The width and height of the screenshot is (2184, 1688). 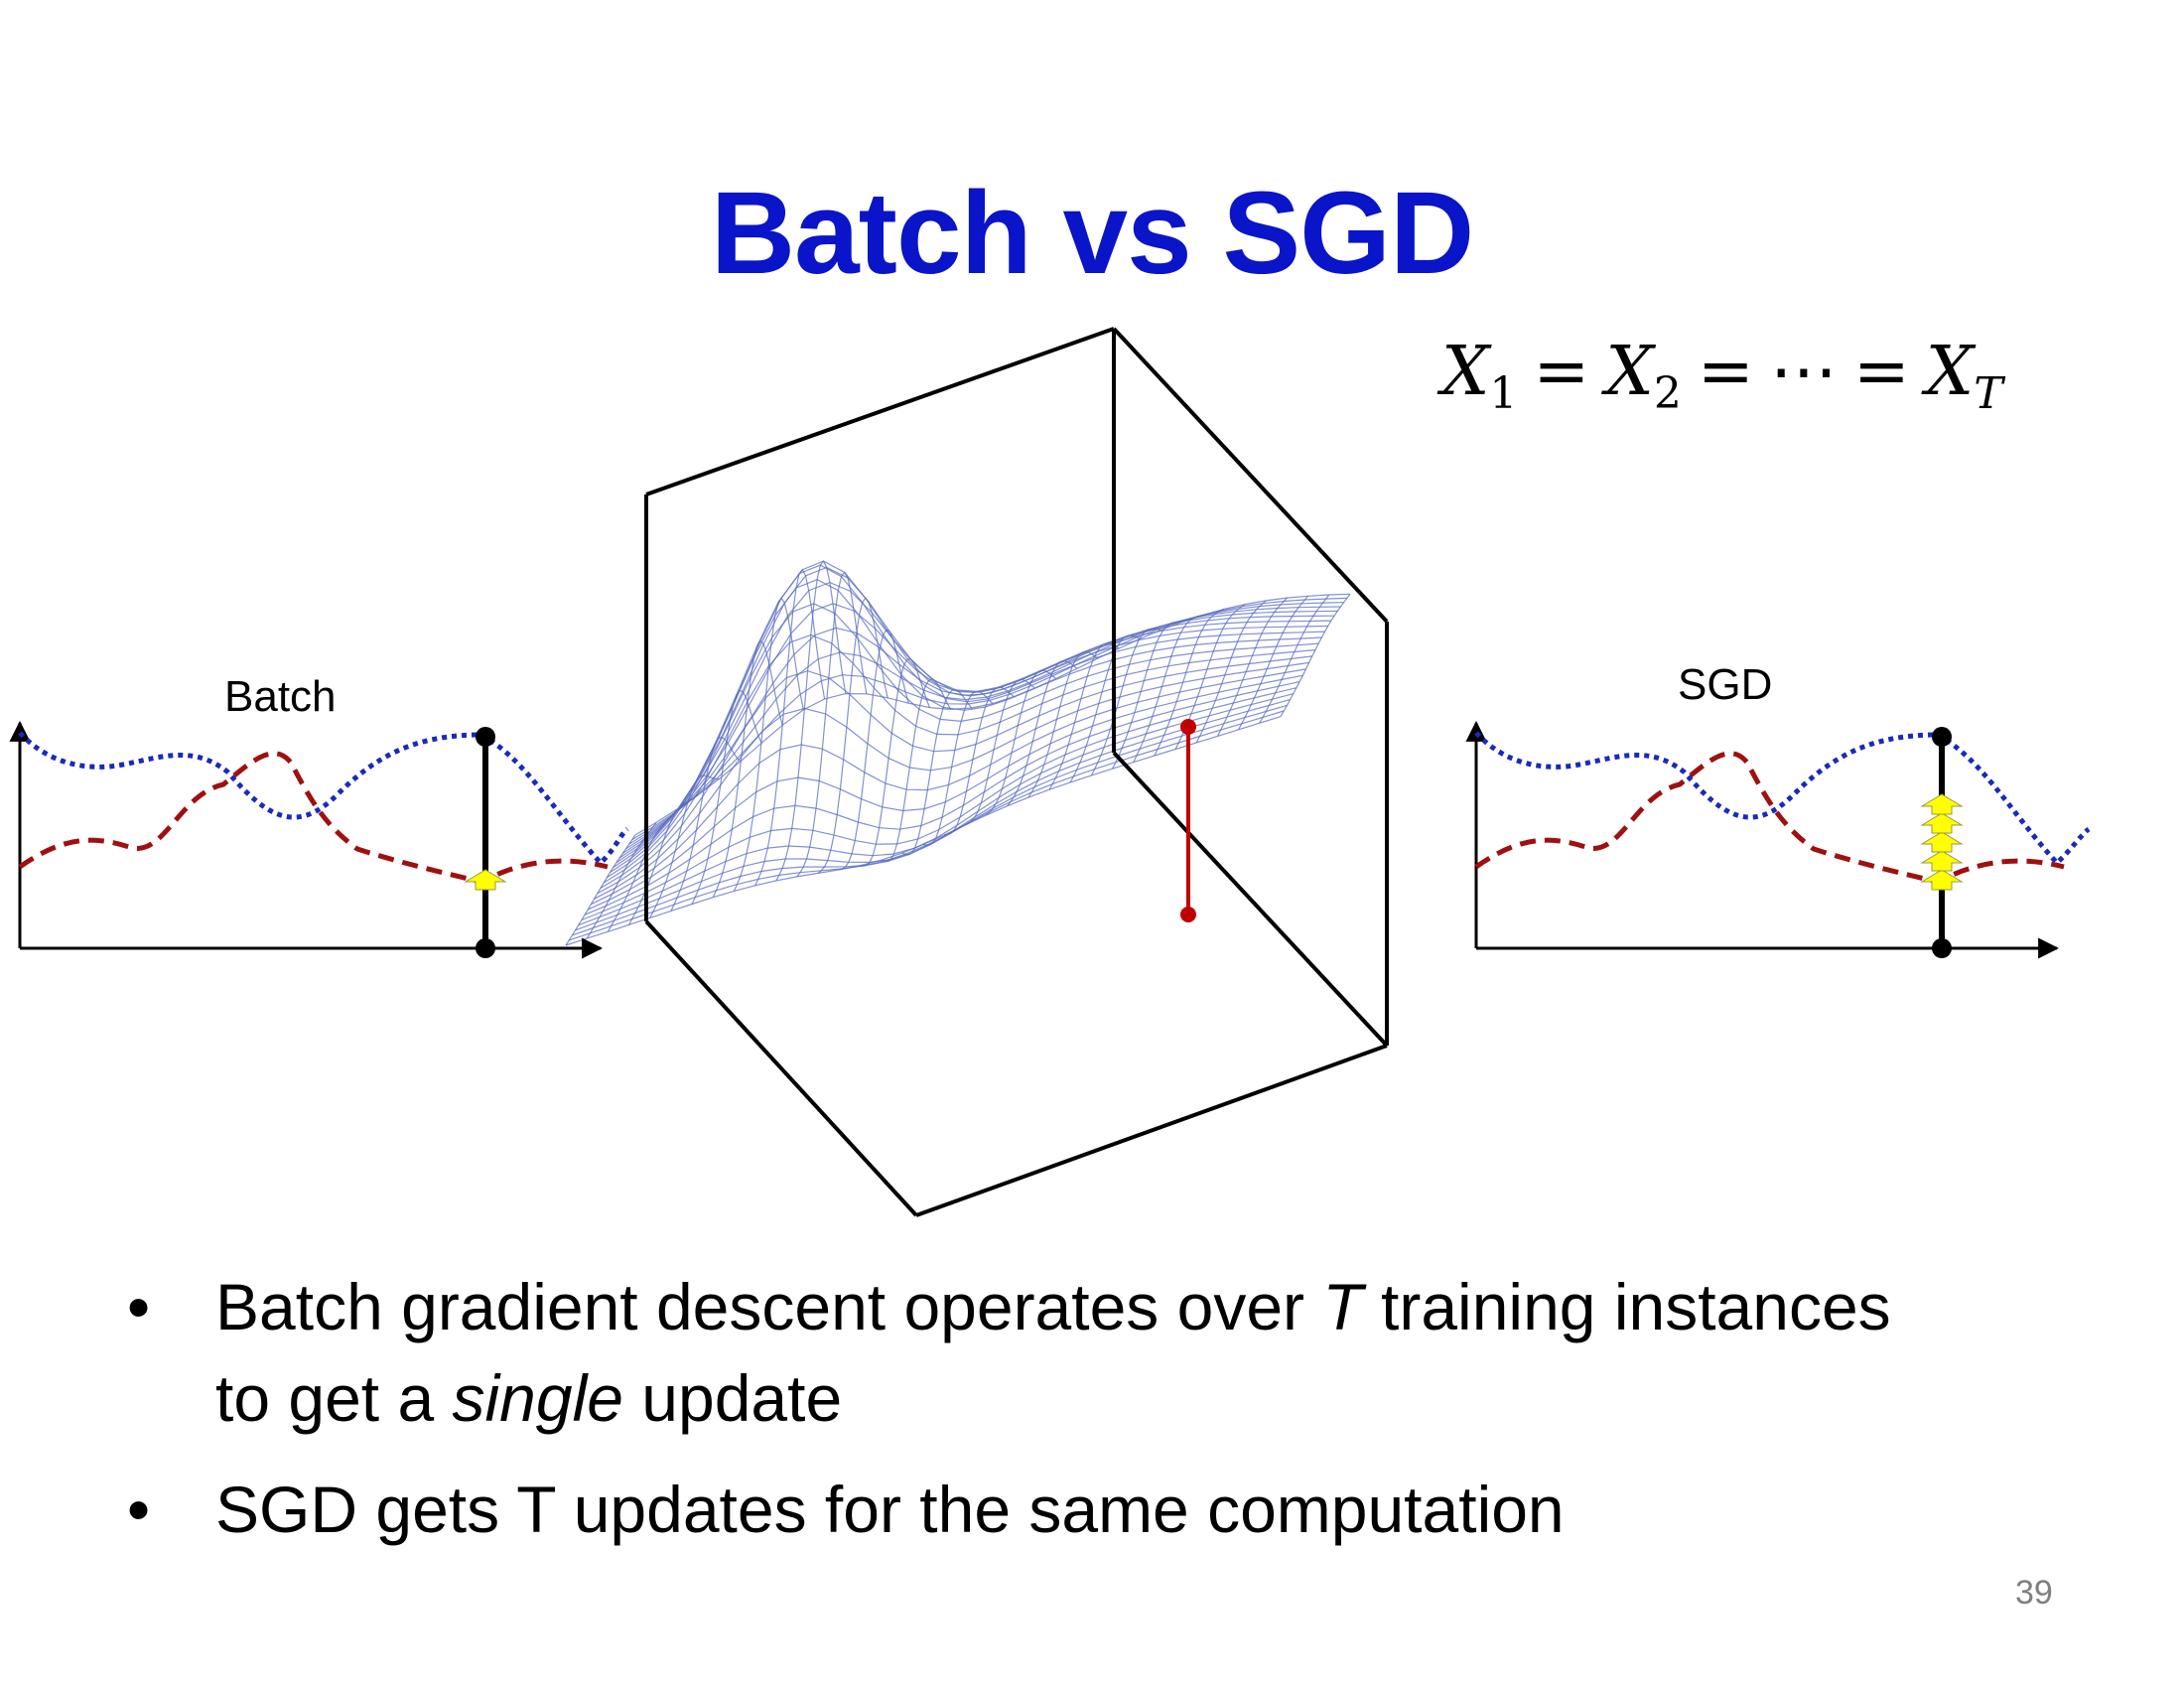 What do you see at coordinates (1479, 376) in the screenshot?
I see `eq-term-1: X1` at bounding box center [1479, 376].